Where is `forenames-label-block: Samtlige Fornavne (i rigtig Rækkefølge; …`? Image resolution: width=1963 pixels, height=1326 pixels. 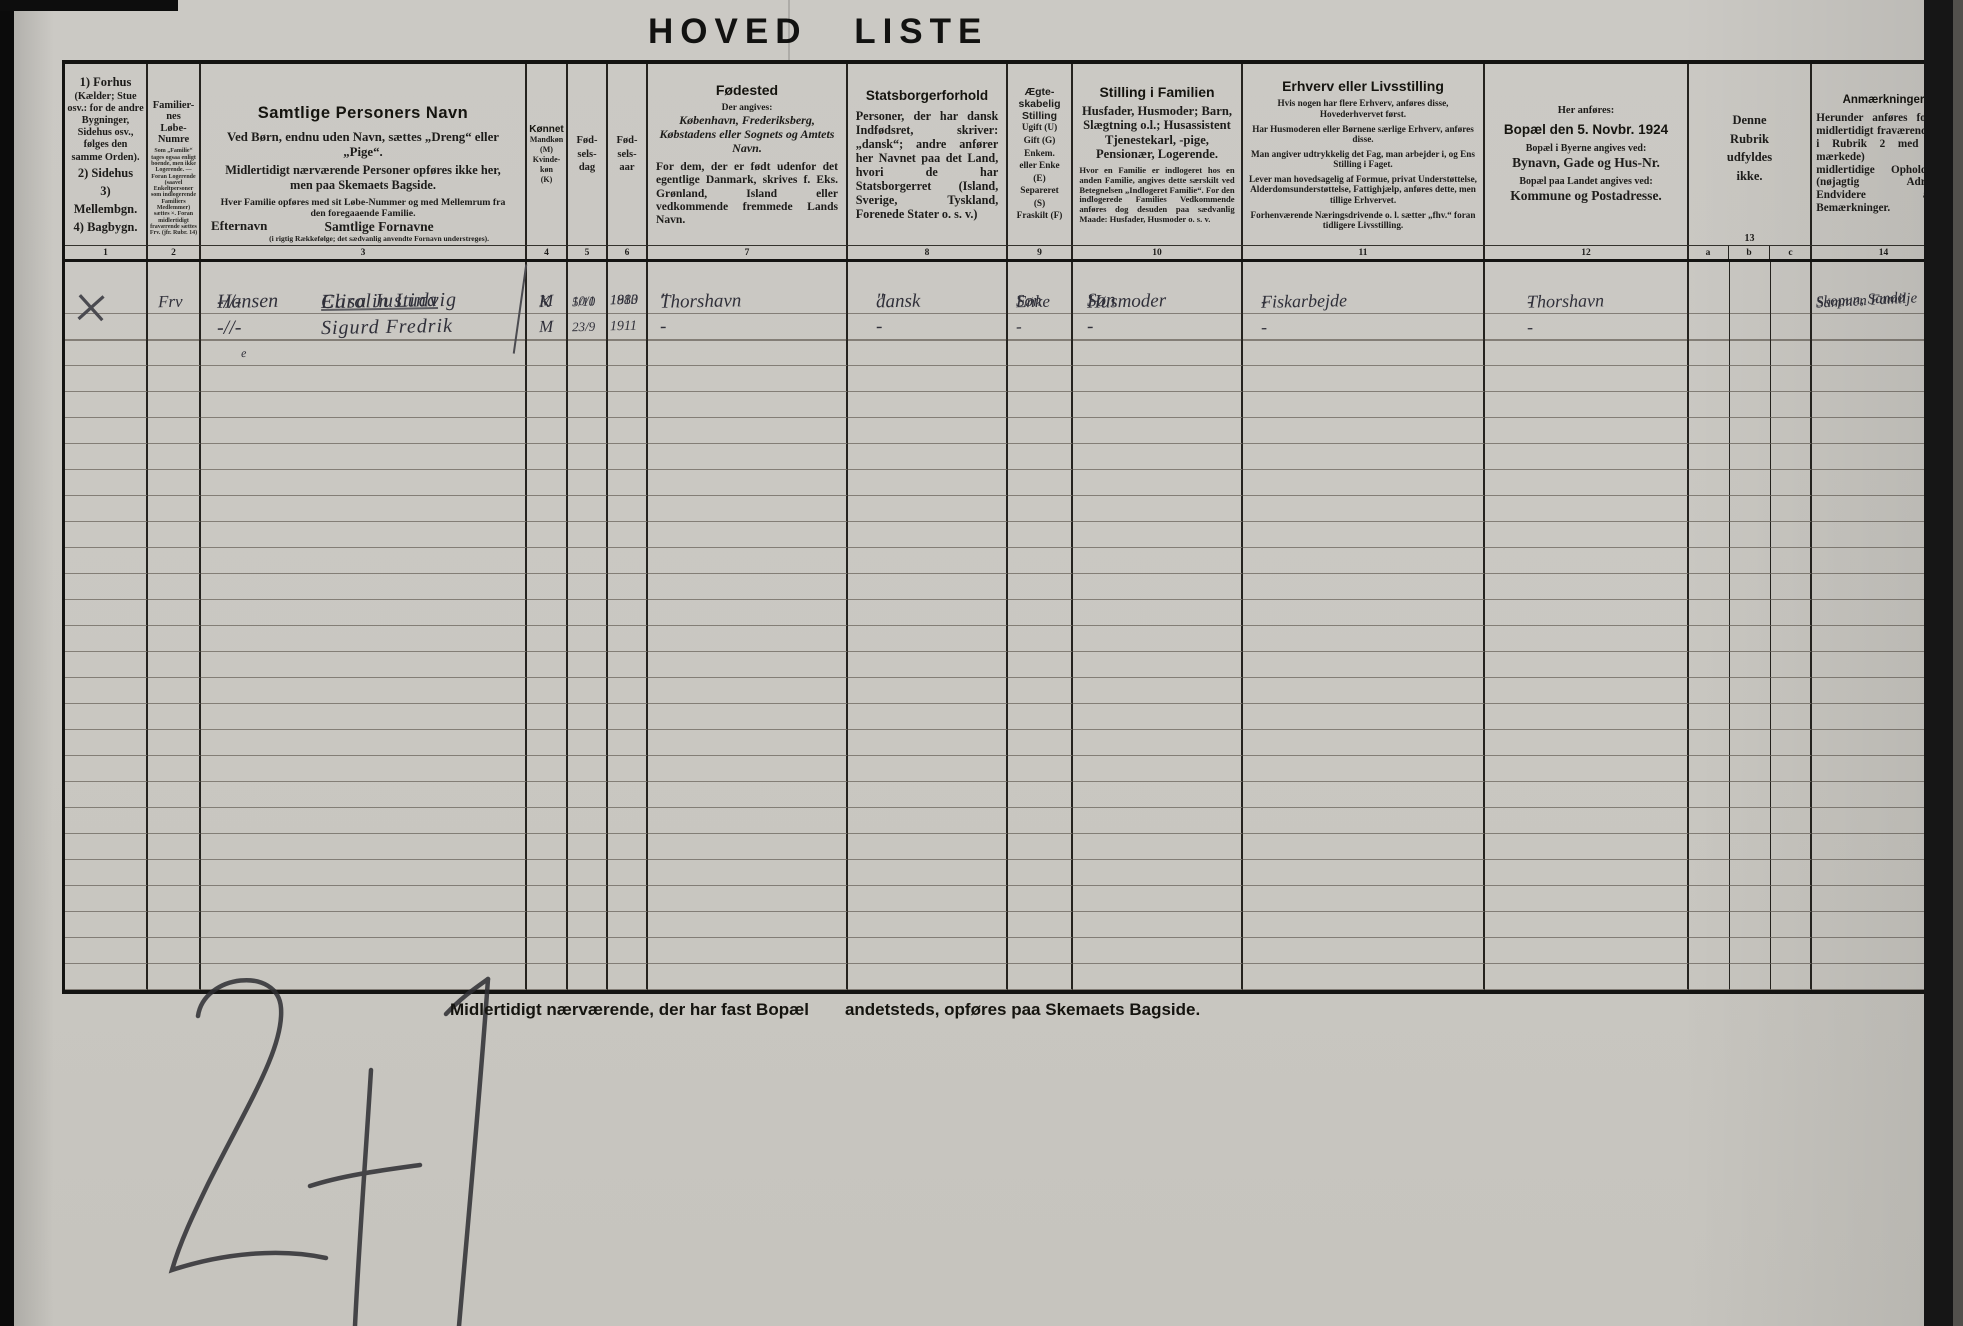
forenames-label-block: Samtlige Fornavne (i rigtig Rækkefølge; … is located at coordinates (379, 231).